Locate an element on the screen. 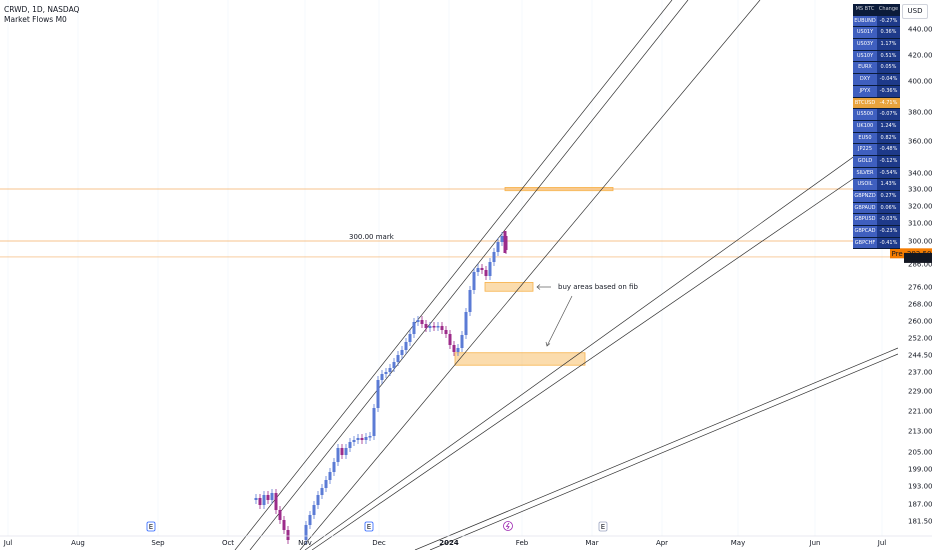  watchlist-row: BTCUSD -4.71% is located at coordinates (876, 103).